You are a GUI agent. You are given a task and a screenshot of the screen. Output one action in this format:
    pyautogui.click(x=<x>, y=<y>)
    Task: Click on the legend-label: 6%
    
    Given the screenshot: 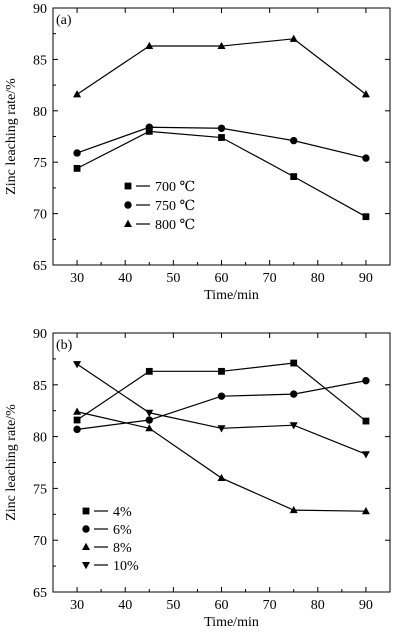 What is the action you would take?
    pyautogui.click(x=122, y=530)
    